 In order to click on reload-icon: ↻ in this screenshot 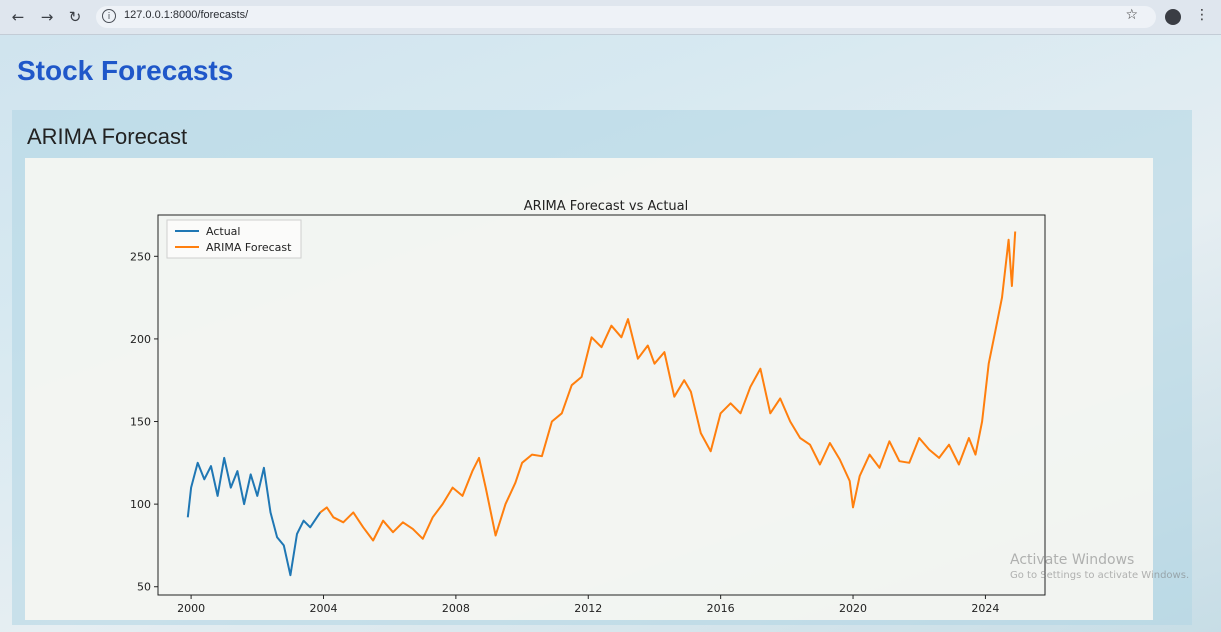, I will do `click(75, 17)`.